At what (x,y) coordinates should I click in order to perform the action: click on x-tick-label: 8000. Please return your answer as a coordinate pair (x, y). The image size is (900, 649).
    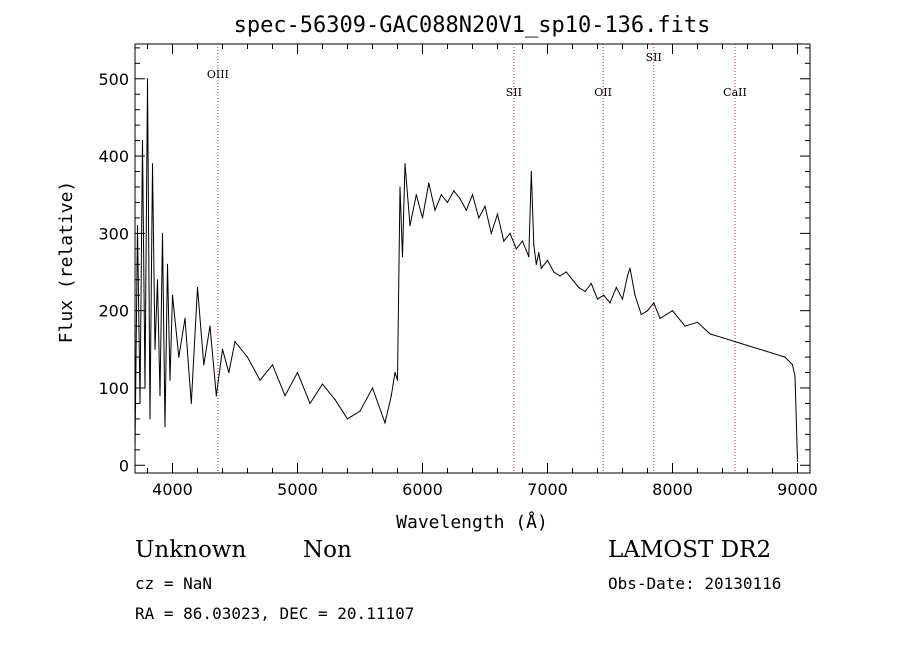
    Looking at the image, I should click on (672, 489).